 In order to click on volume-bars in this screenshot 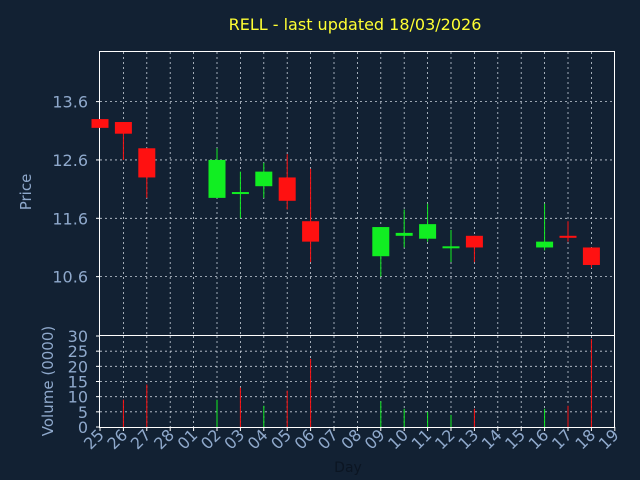, I will do `click(357, 383)`.